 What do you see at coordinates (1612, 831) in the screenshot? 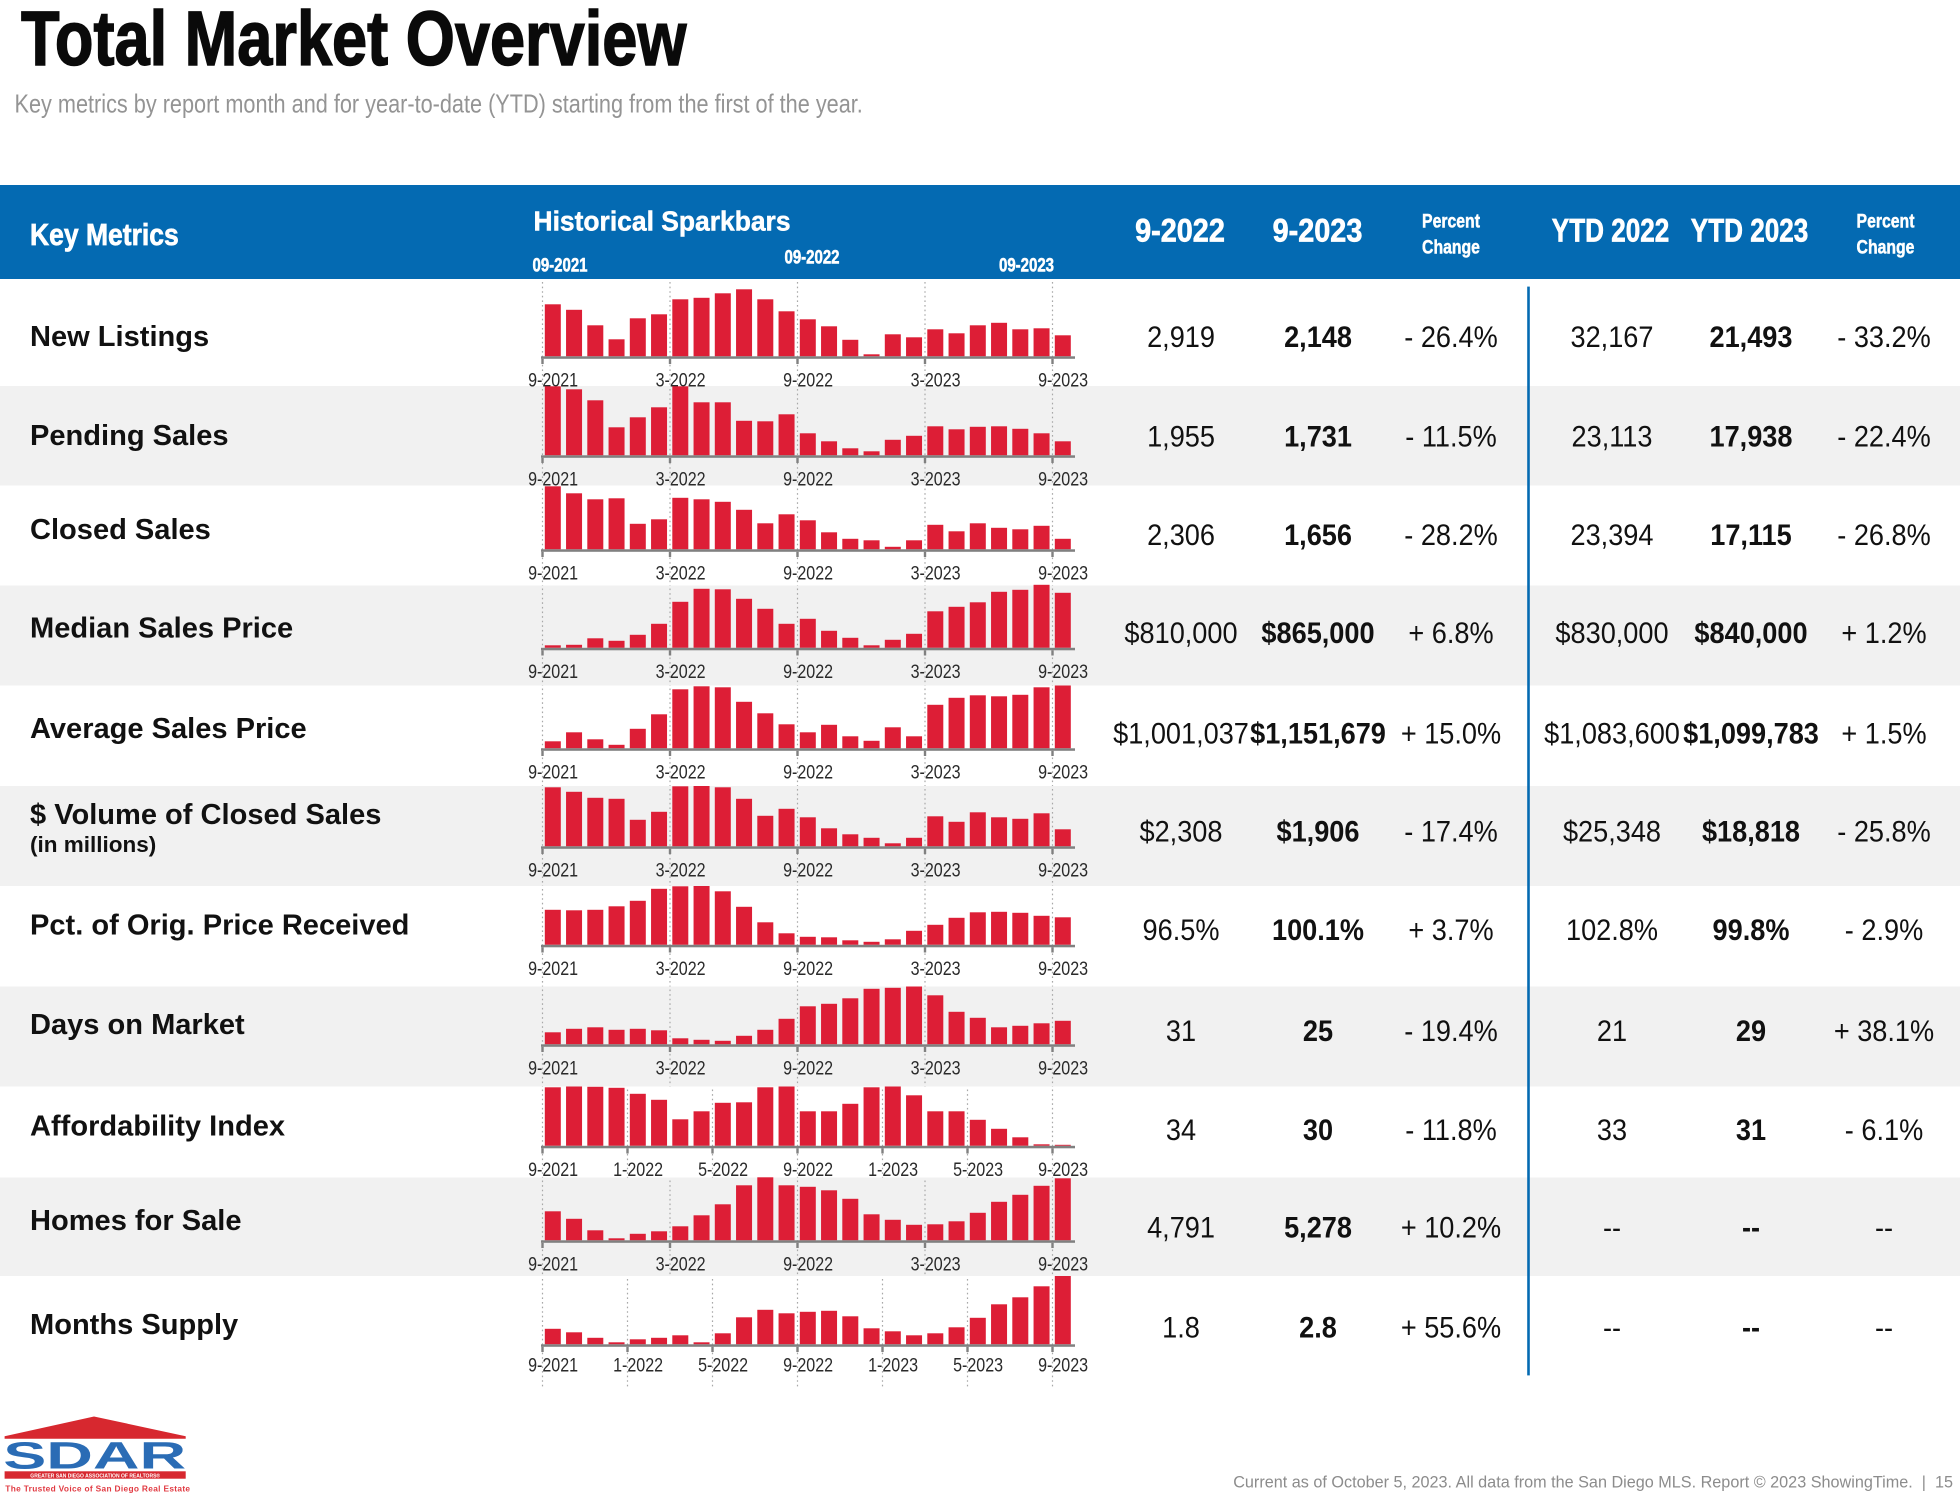
I see `svg-text: $25,348` at bounding box center [1612, 831].